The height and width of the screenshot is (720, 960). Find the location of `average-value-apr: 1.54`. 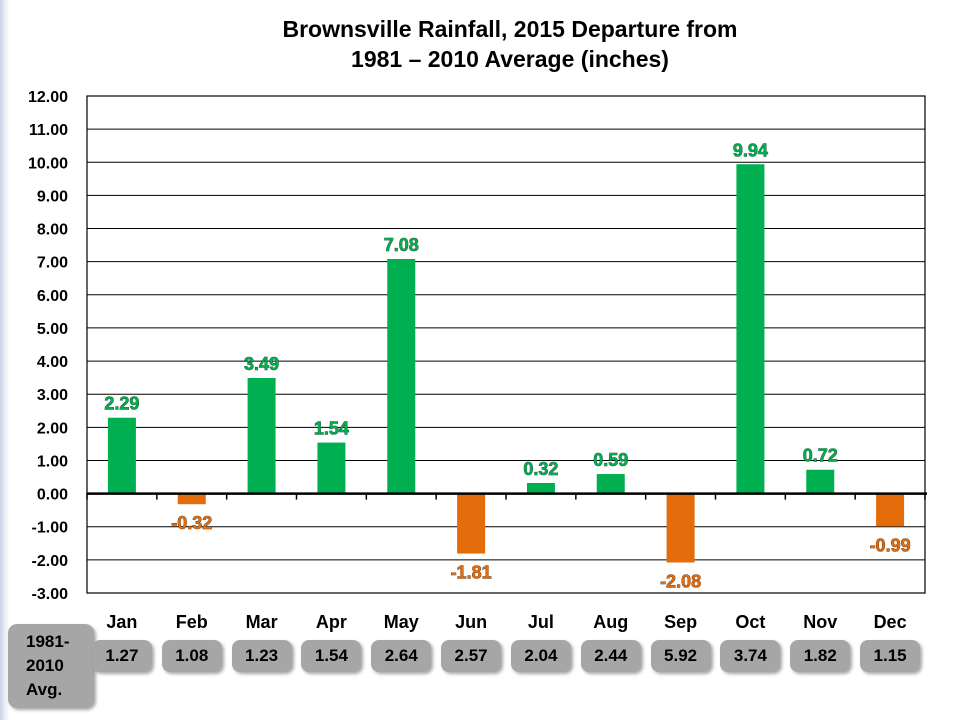

average-value-apr: 1.54 is located at coordinates (331, 656).